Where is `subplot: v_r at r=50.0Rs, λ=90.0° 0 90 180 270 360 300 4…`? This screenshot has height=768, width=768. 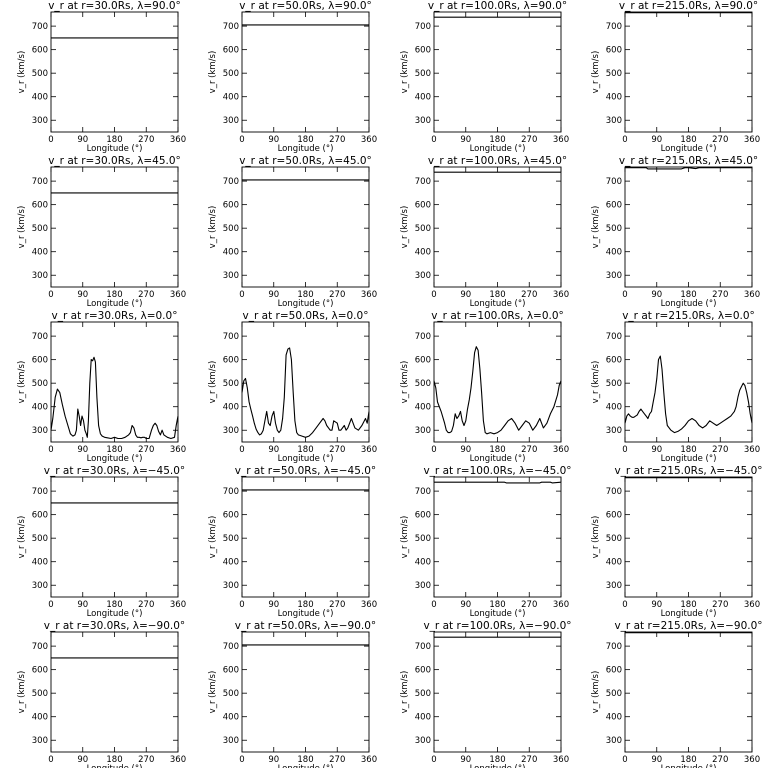
subplot: v_r at r=50.0Rs, λ=90.0° 0 90 180 270 360 300 4… is located at coordinates (292, 77).